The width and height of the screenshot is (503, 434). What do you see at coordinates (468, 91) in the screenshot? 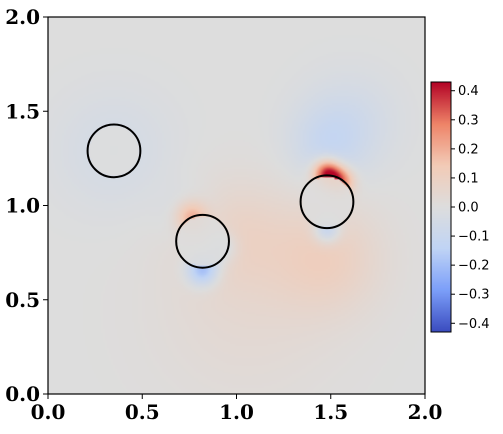
I see `colorbar-tick-label: 0.4` at bounding box center [468, 91].